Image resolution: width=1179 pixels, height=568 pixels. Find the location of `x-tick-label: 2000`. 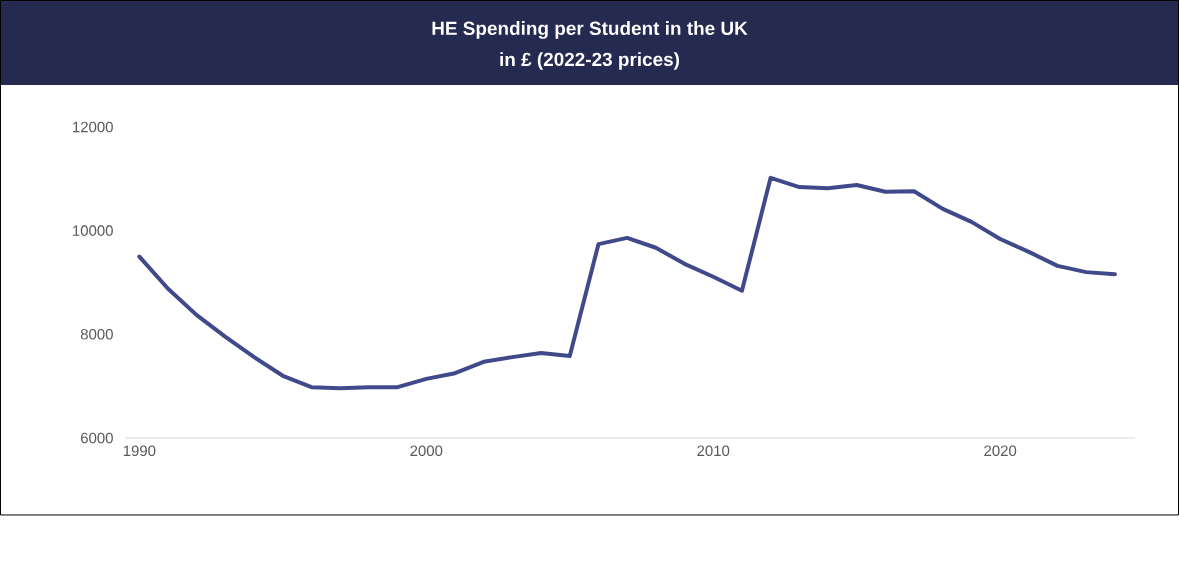

x-tick-label: 2000 is located at coordinates (426, 451).